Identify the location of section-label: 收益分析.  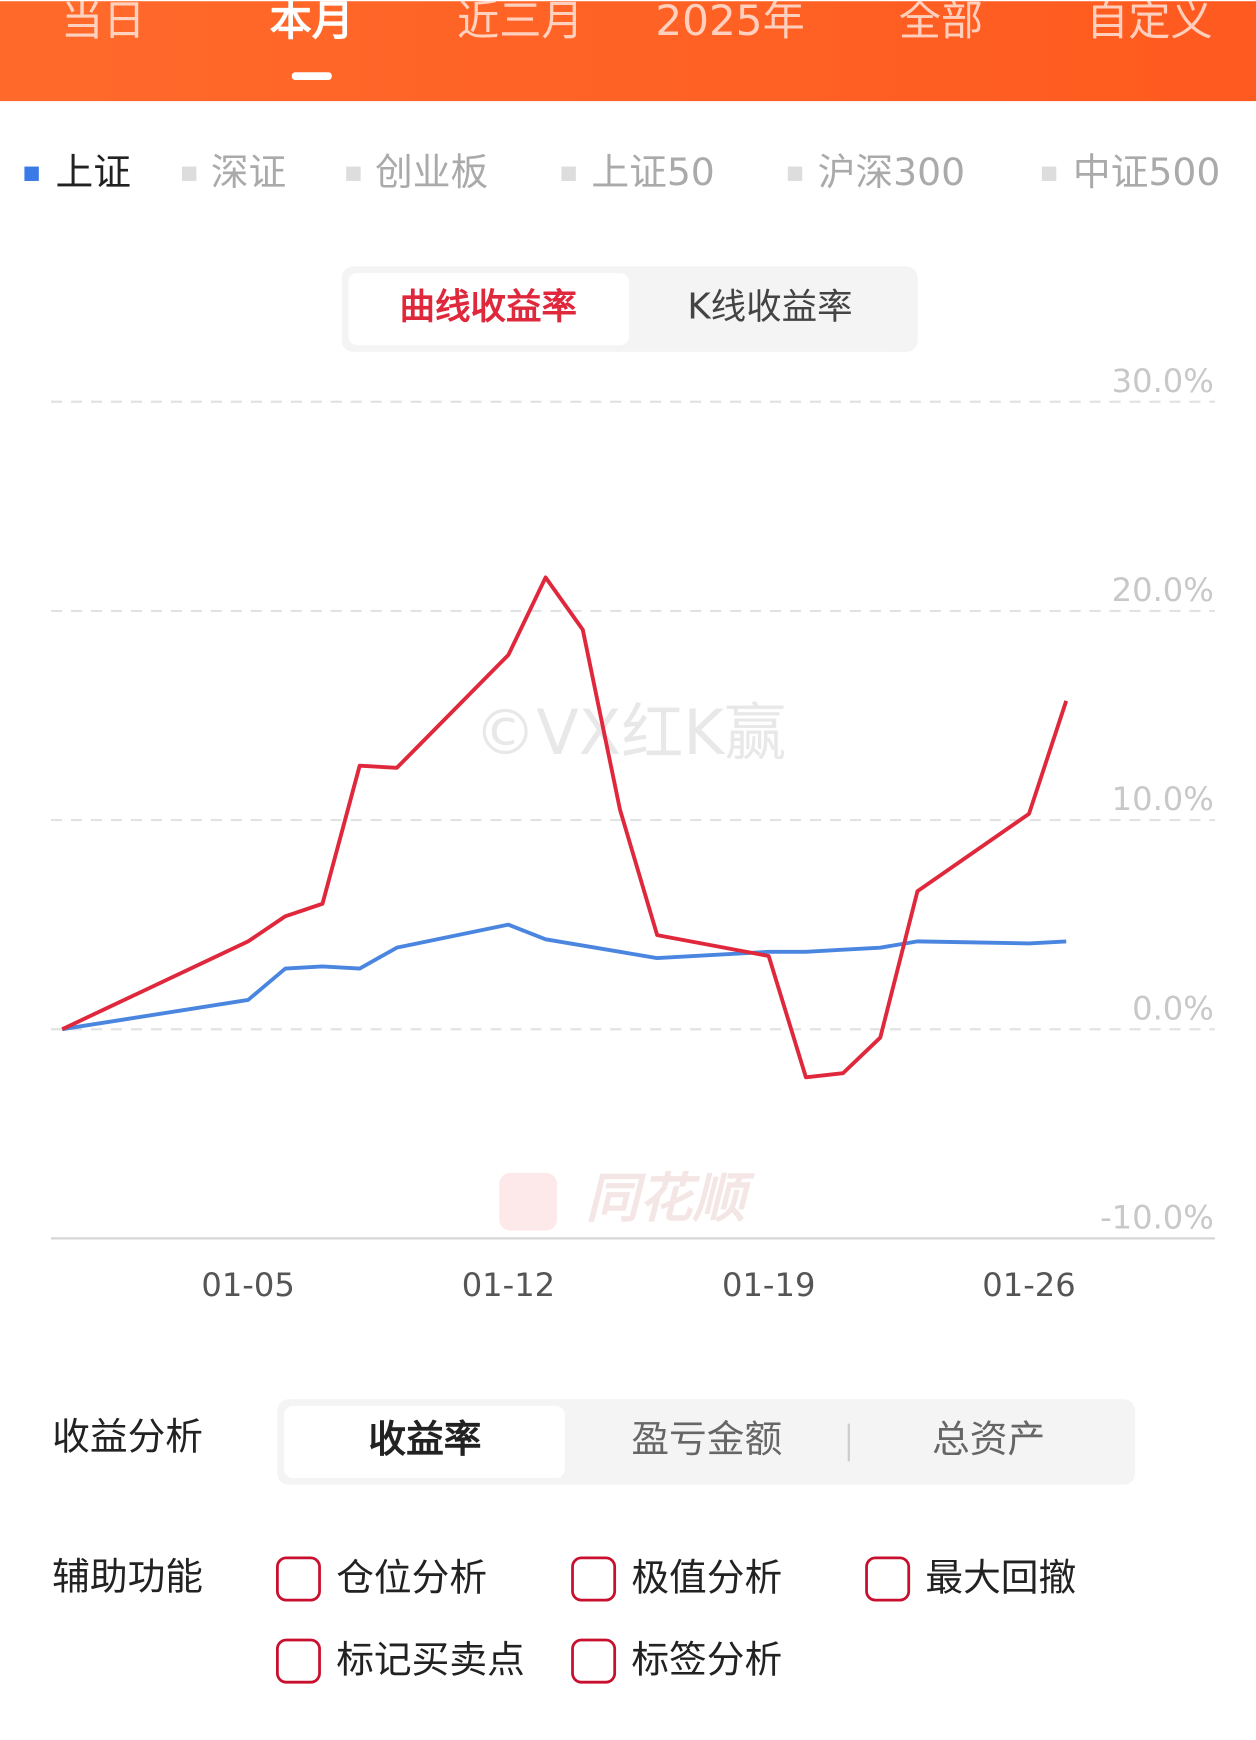
(127, 1437).